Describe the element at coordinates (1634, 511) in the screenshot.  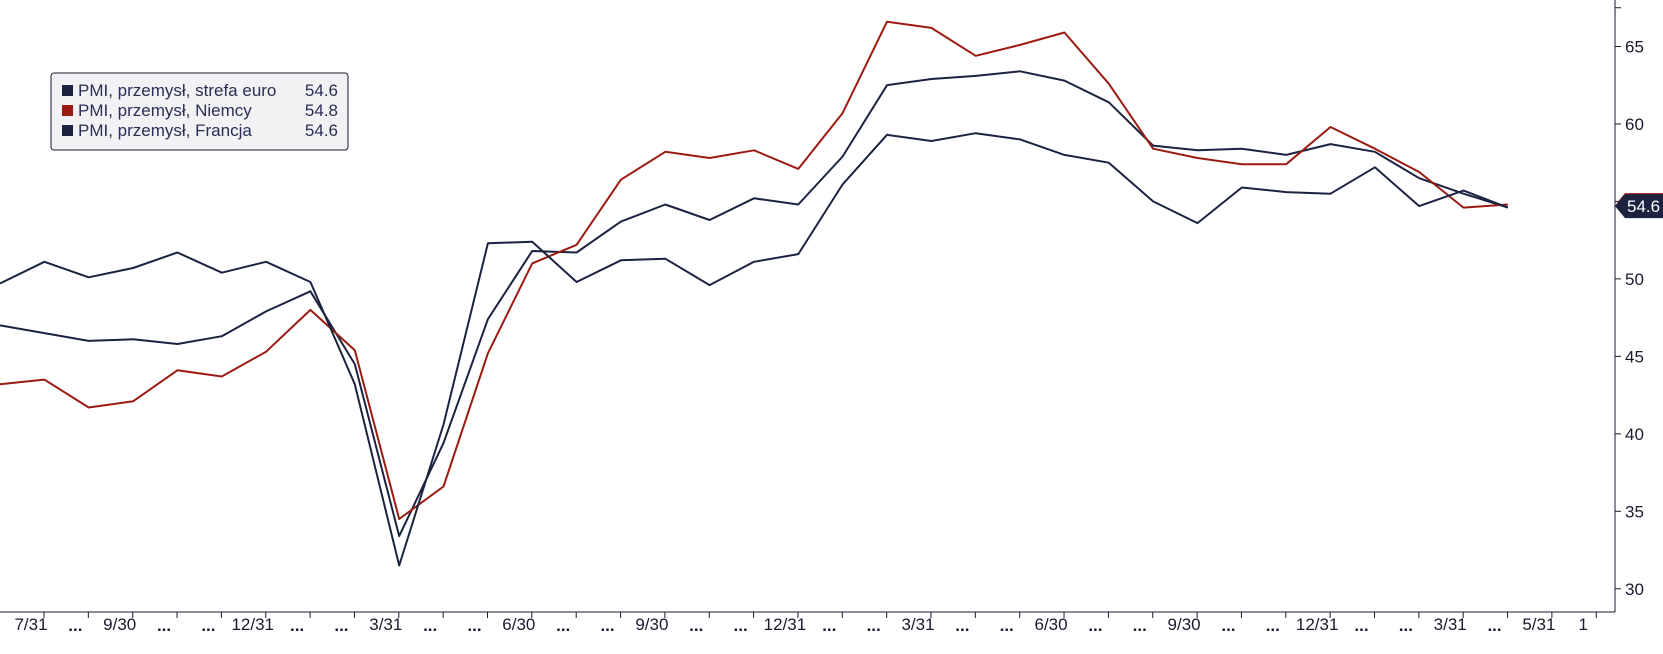
I see `y-tick-label: 35` at that location.